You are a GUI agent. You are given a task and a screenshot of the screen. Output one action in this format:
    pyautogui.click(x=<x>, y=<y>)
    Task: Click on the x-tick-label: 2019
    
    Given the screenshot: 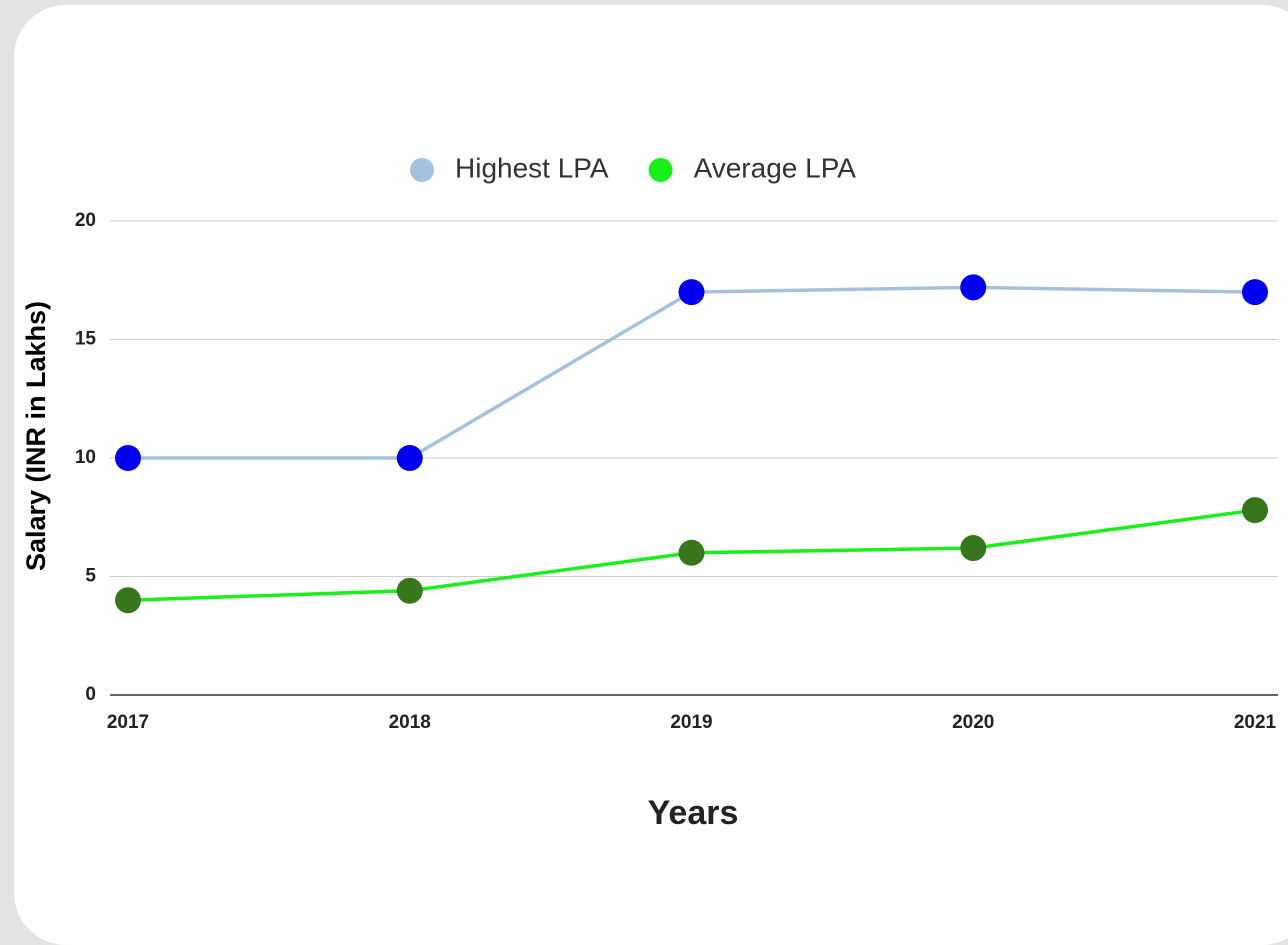 What is the action you would take?
    pyautogui.click(x=691, y=722)
    